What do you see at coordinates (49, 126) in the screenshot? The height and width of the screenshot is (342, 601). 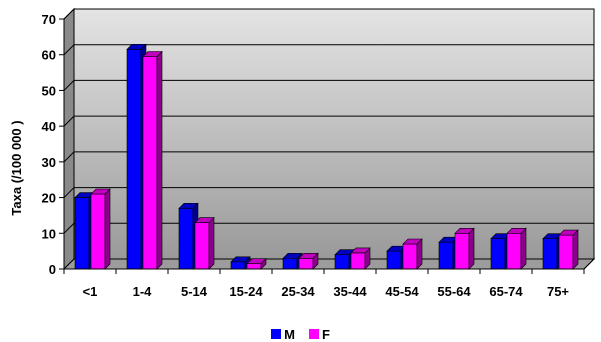 I see `y-tick-label: 40` at bounding box center [49, 126].